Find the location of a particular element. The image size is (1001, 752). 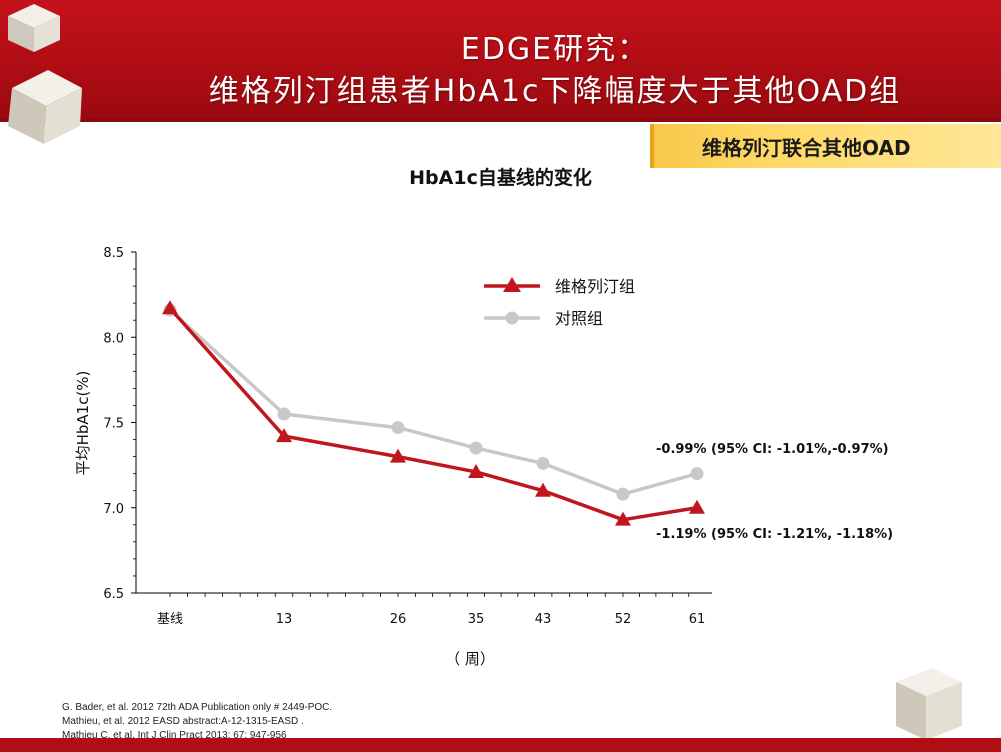

cube-decoration-left is located at coordinates (45, 107).